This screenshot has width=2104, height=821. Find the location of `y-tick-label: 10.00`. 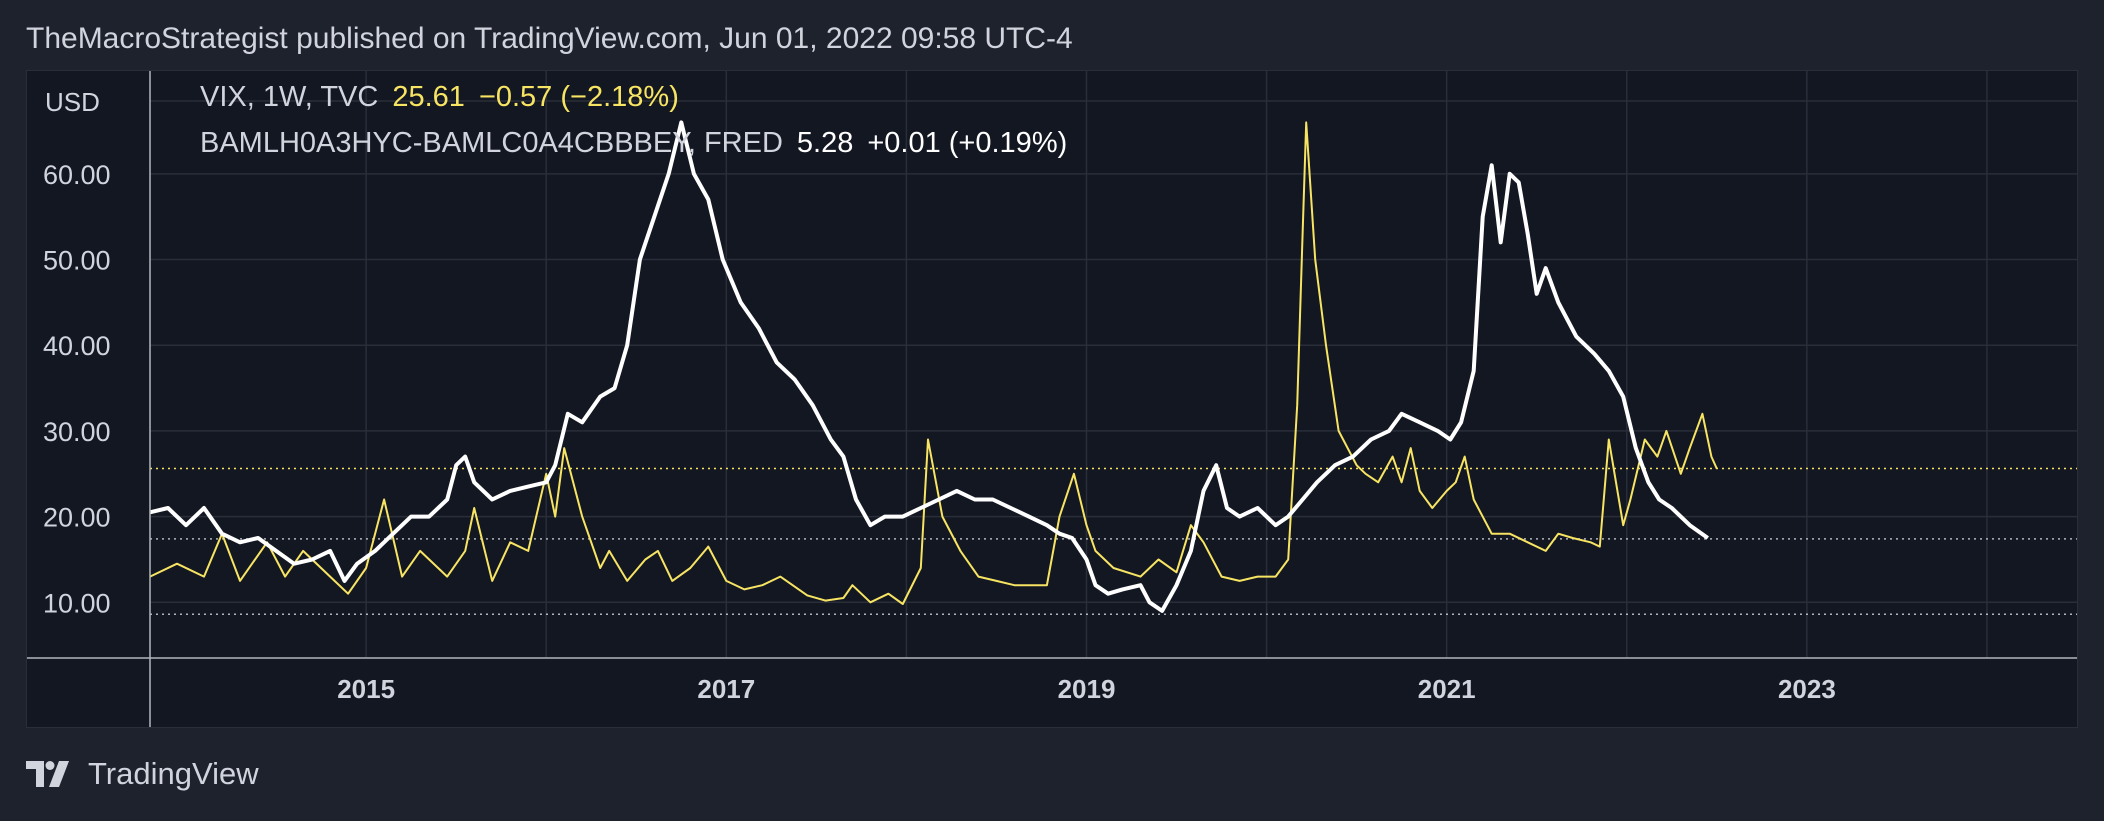

y-tick-label: 10.00 is located at coordinates (77, 603).